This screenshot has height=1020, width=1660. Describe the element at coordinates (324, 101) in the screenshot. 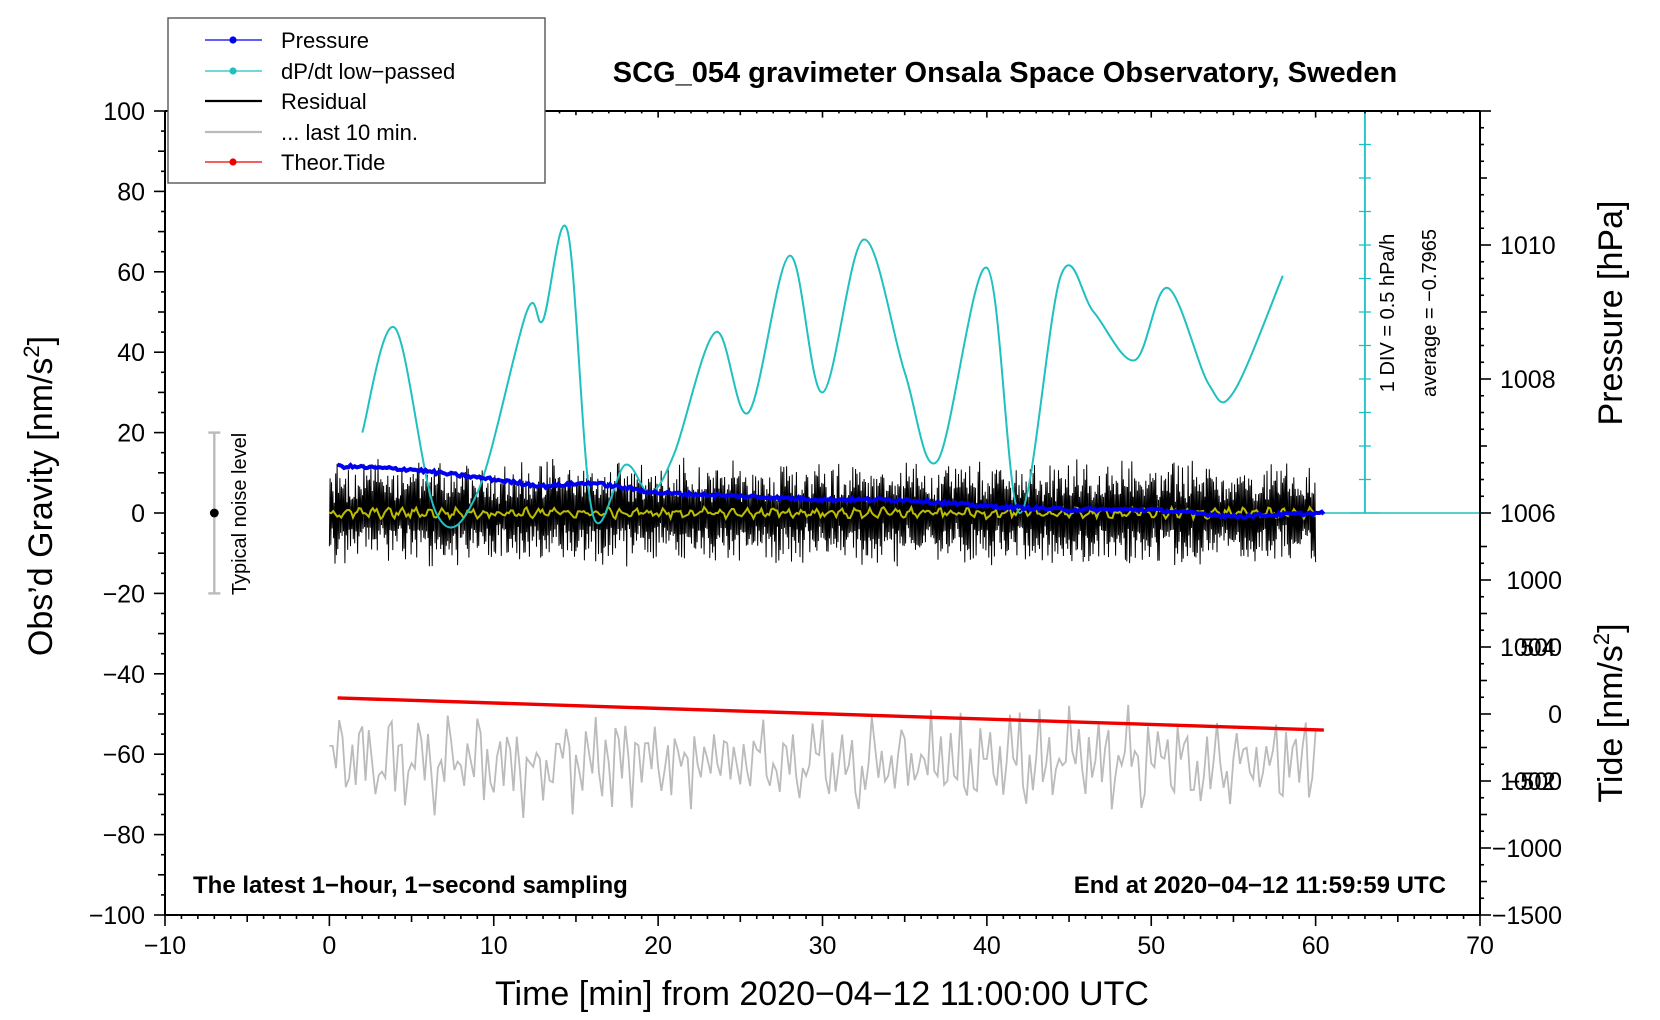

I see `legend-label-residual: Residual` at that location.